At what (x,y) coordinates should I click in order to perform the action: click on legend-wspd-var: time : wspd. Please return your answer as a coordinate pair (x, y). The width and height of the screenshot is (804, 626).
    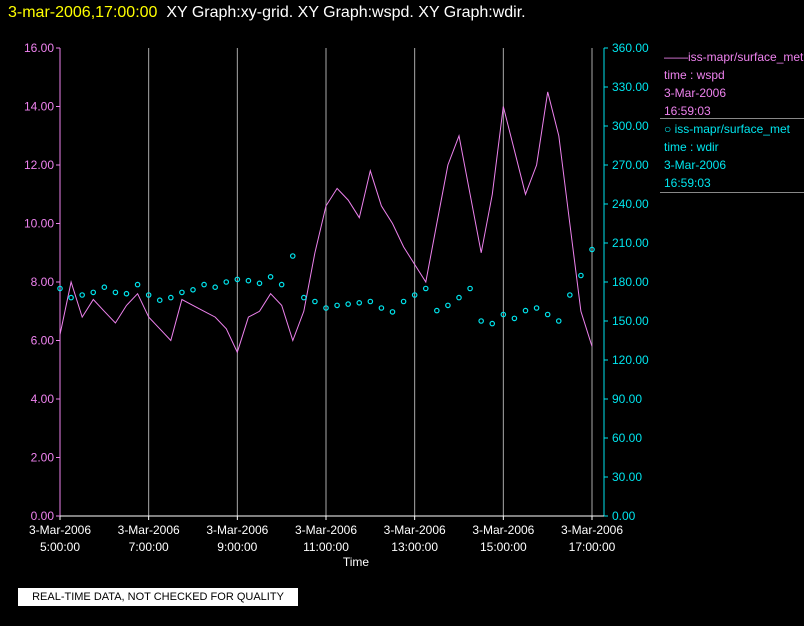
    Looking at the image, I should click on (694, 75).